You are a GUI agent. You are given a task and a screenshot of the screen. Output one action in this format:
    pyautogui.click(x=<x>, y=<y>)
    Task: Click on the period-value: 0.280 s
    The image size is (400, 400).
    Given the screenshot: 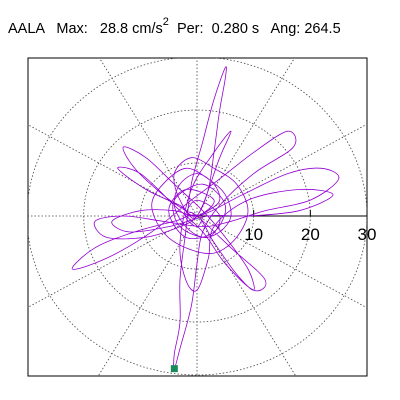 What is the action you would take?
    pyautogui.click(x=235, y=28)
    